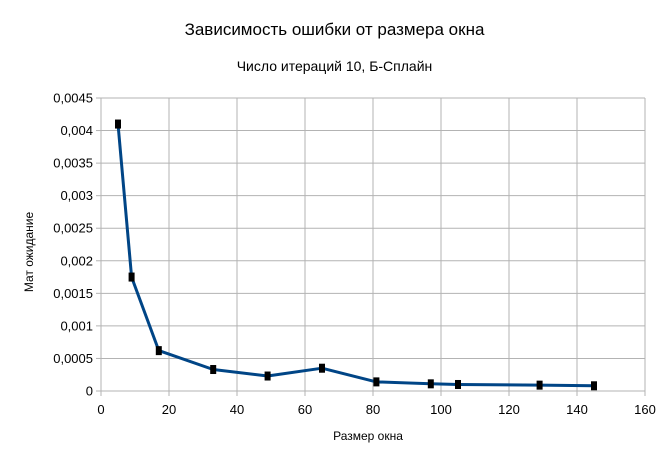  What do you see at coordinates (73, 293) in the screenshot?
I see `y-tick-label: 0,0015` at bounding box center [73, 293].